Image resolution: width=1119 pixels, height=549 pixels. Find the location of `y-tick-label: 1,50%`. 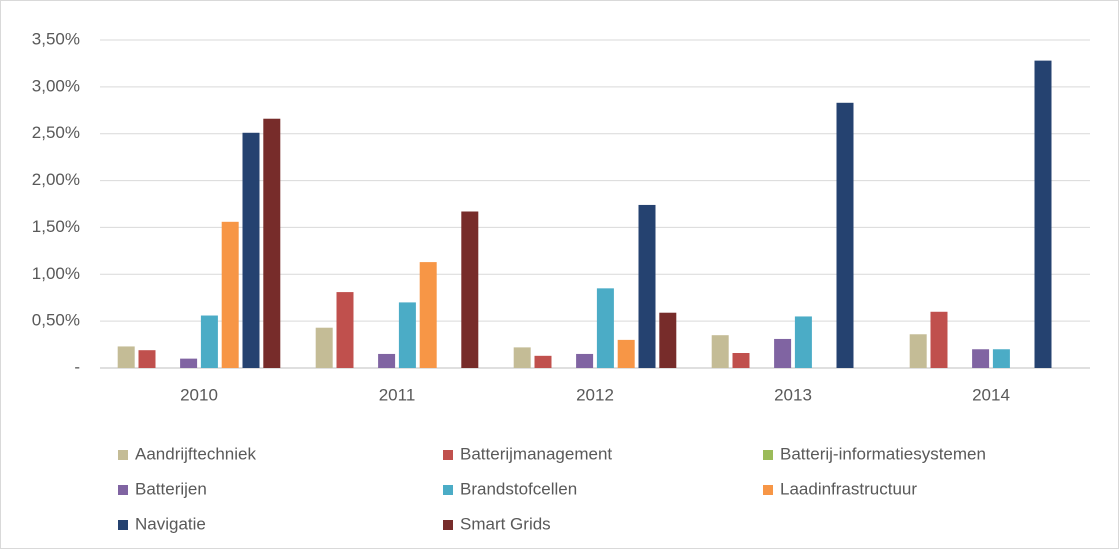

y-tick-label: 1,50% is located at coordinates (56, 226).